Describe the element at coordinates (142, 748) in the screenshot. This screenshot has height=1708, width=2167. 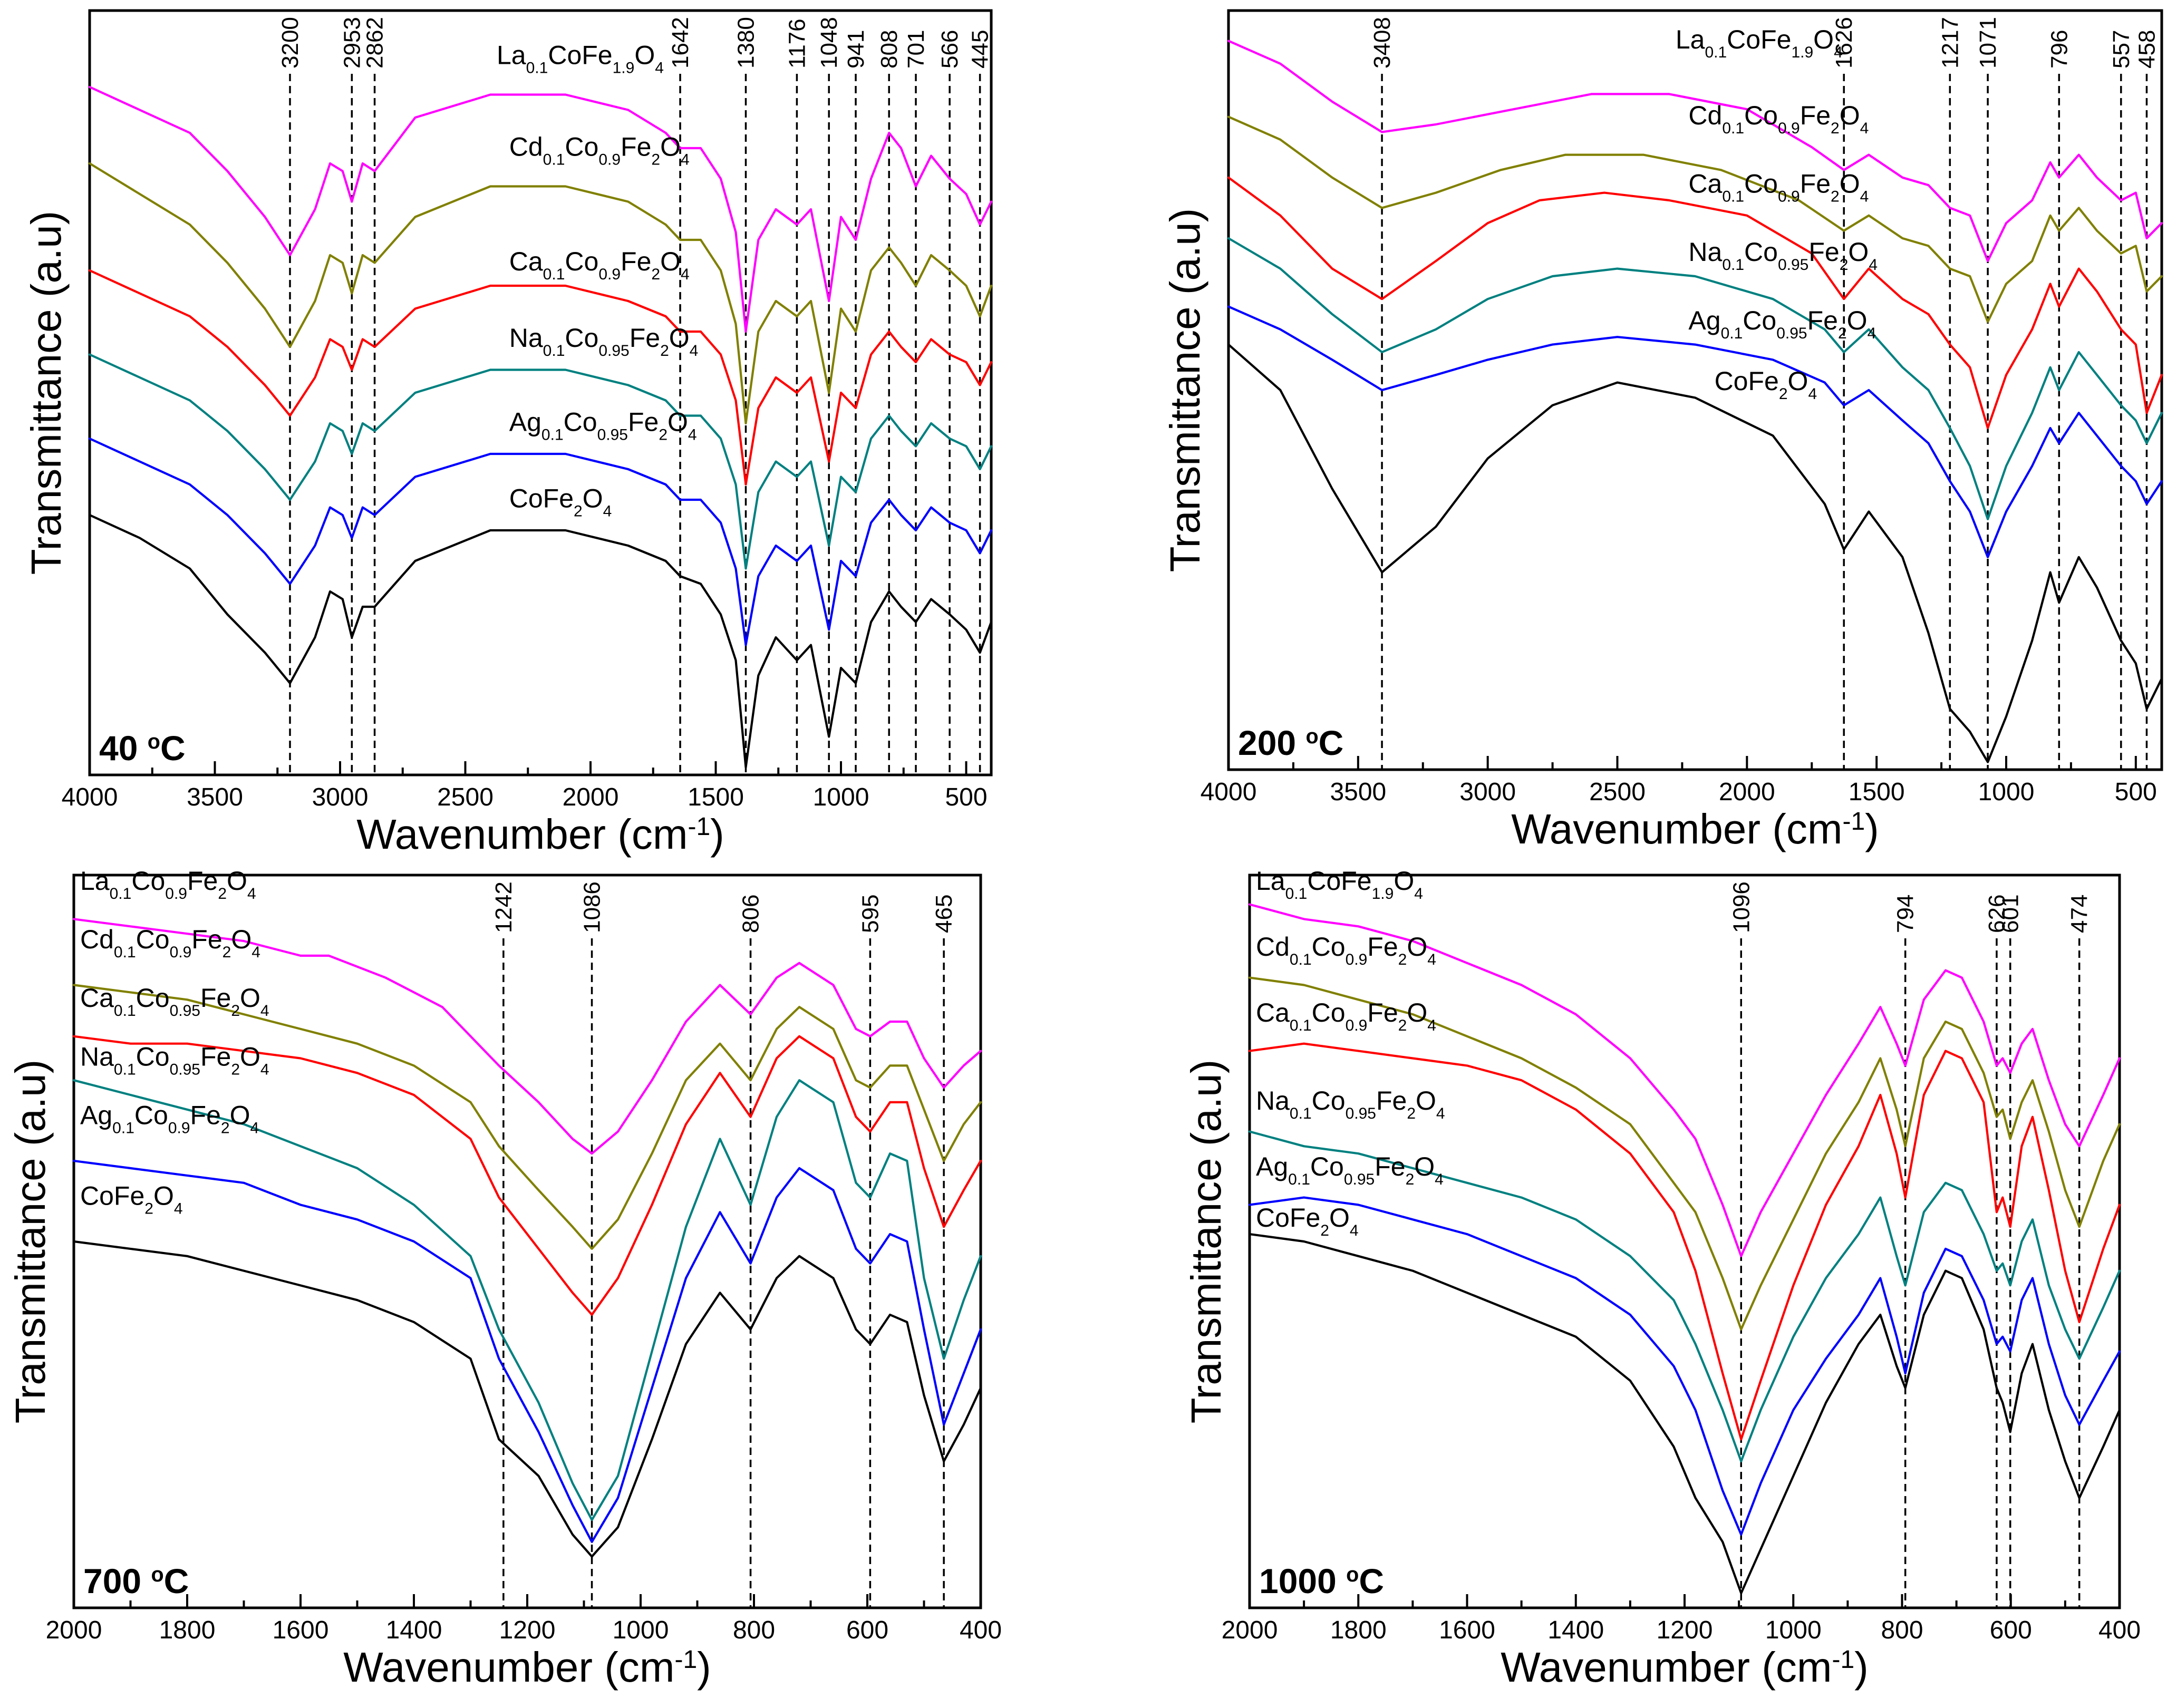
I see `temperature-label: 40 oC` at that location.